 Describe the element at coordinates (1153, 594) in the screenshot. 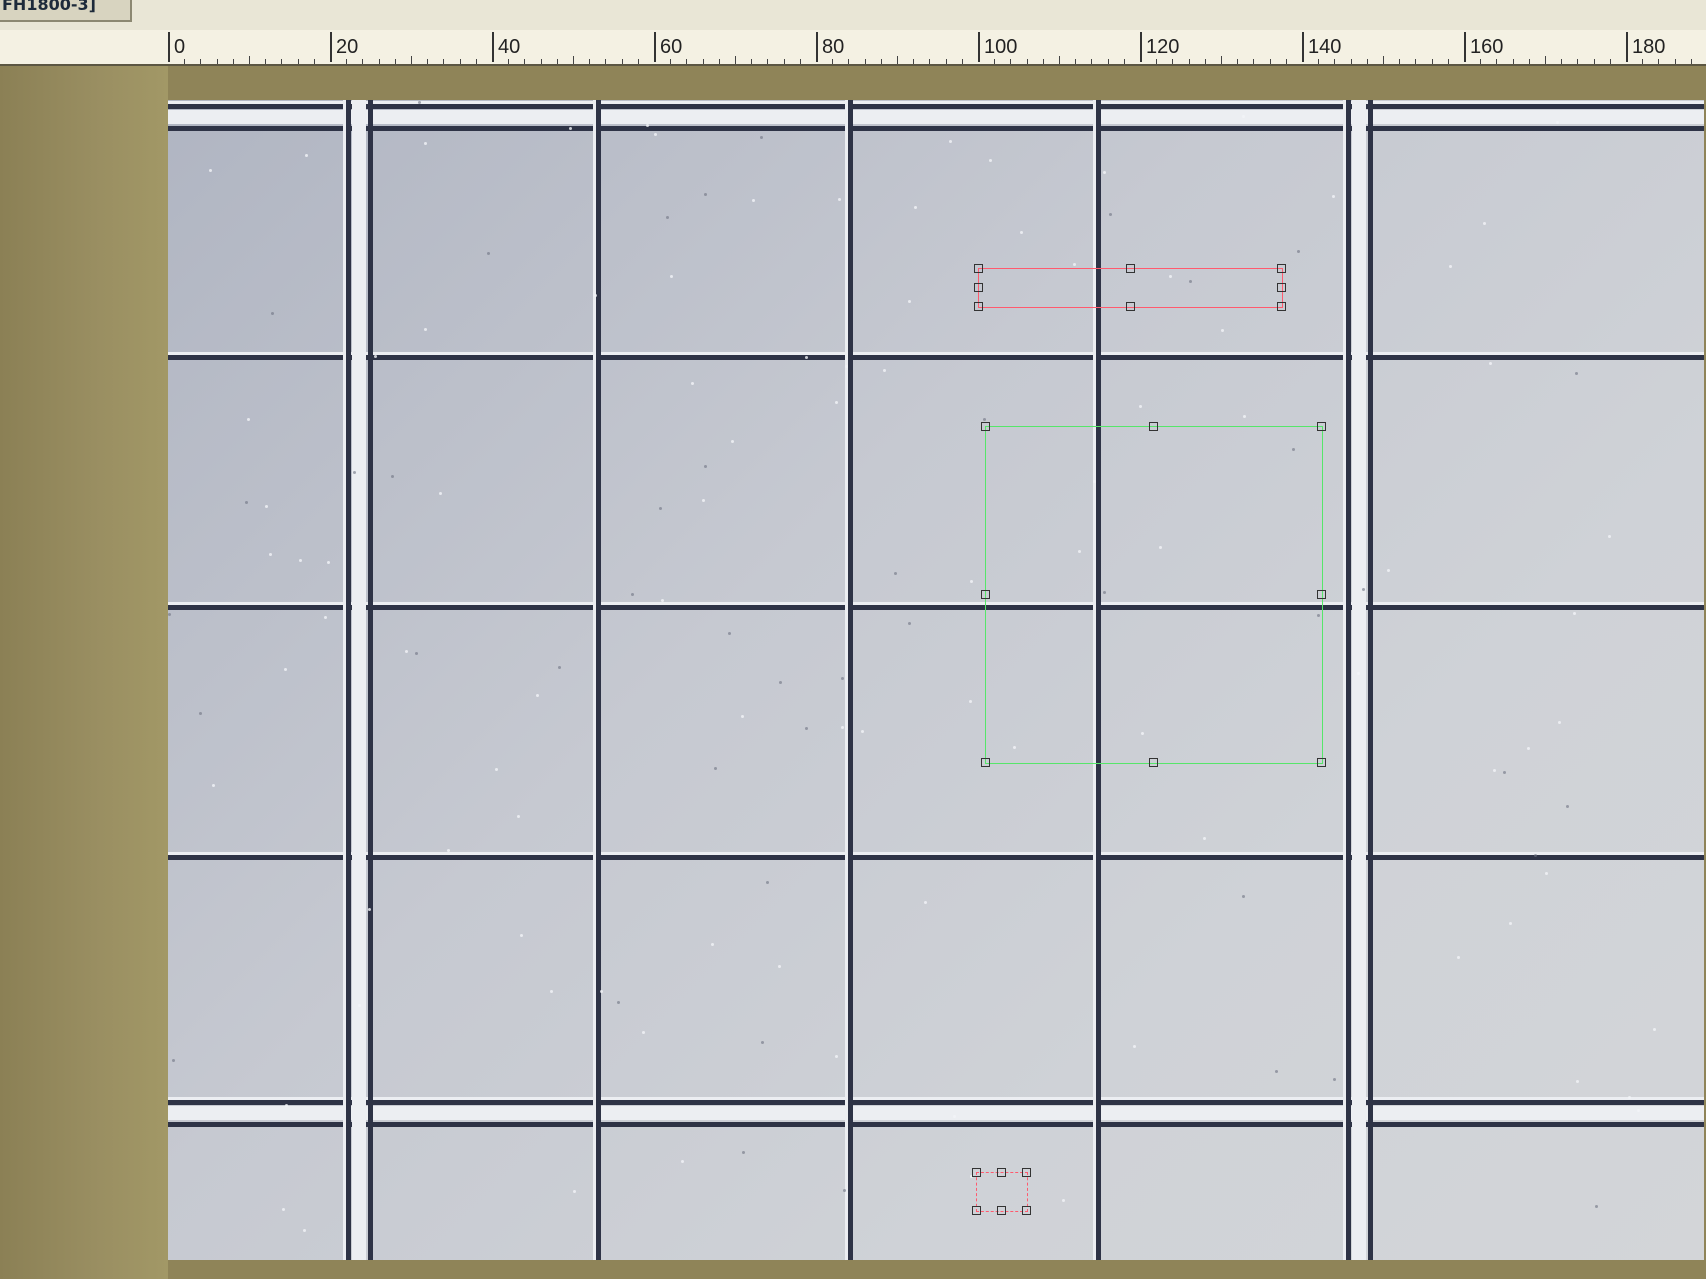

I see `roi-green` at that location.